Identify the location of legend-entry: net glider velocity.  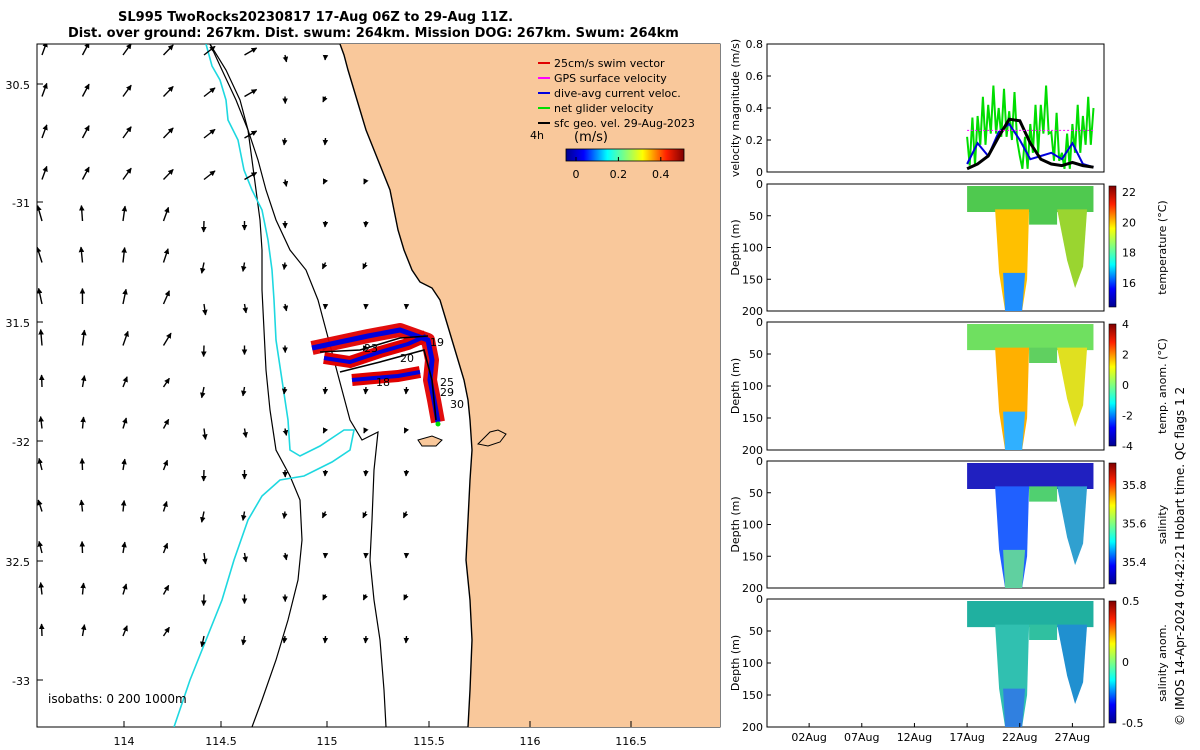
(604, 108).